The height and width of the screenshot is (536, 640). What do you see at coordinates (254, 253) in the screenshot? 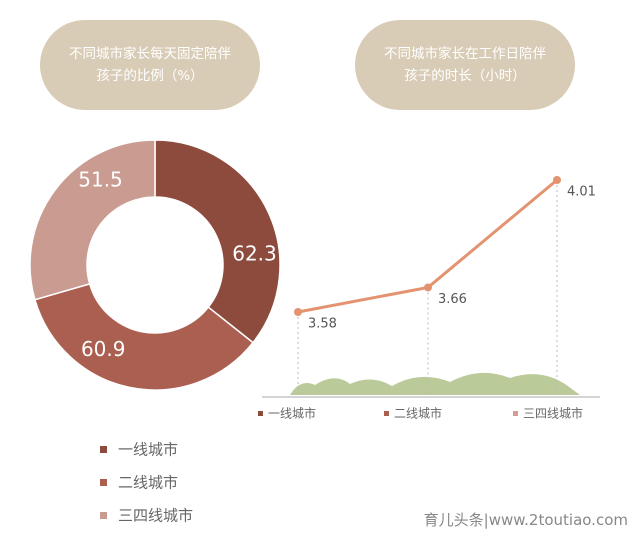
I see `data-label: 62.3` at bounding box center [254, 253].